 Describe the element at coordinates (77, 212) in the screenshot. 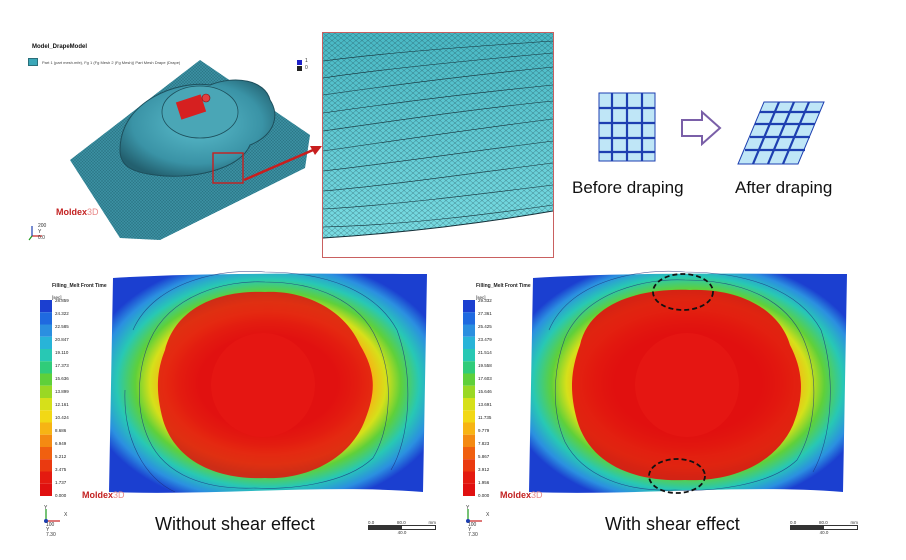

I see `mesh-brand-logo: Moldex3D` at that location.